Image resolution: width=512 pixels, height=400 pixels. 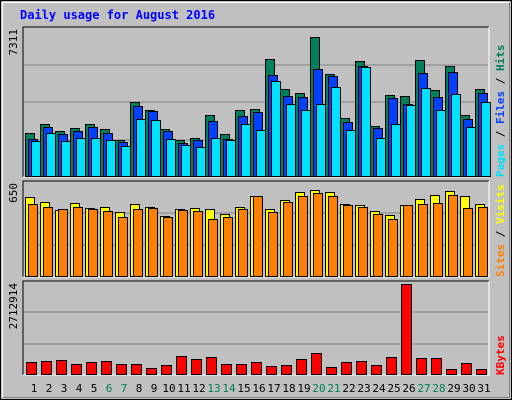 I want to click on y-max-tick-label: 2712914, so click(x=13, y=306).